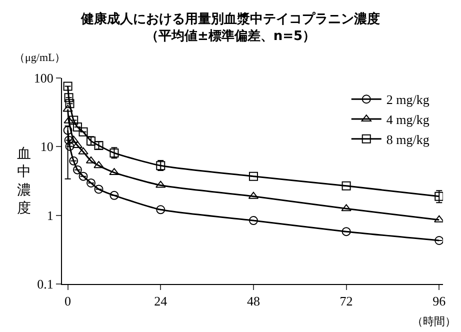 The height and width of the screenshot is (332, 461). I want to click on legend-label: 2 mg/kg, so click(408, 100).